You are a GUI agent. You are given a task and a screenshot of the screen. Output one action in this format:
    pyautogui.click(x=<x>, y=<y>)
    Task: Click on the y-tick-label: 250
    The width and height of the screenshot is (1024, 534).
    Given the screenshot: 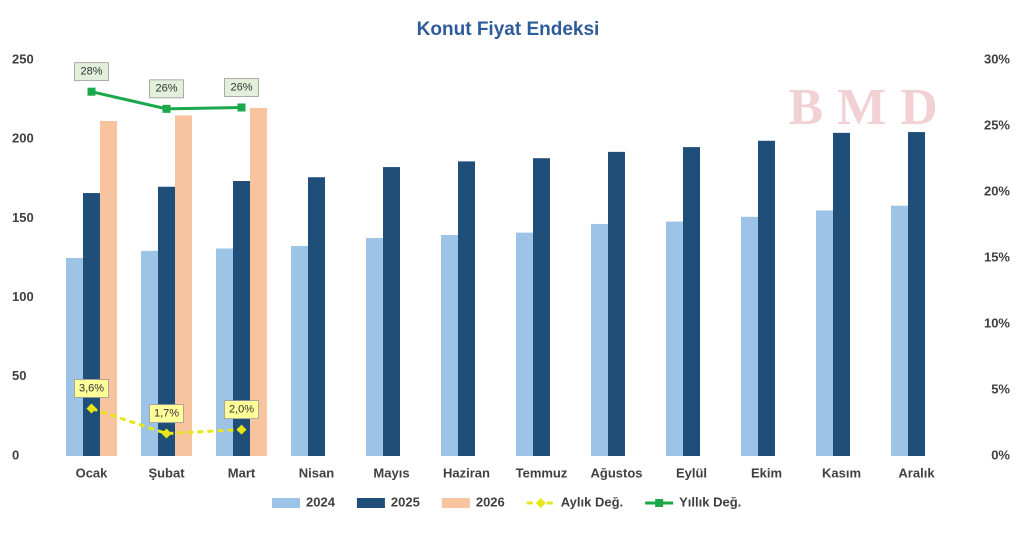 What is the action you would take?
    pyautogui.click(x=23, y=58)
    